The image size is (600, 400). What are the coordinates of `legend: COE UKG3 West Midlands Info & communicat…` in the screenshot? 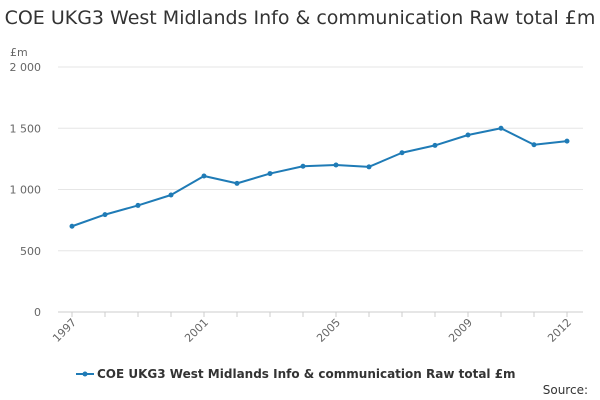 It's located at (296, 374).